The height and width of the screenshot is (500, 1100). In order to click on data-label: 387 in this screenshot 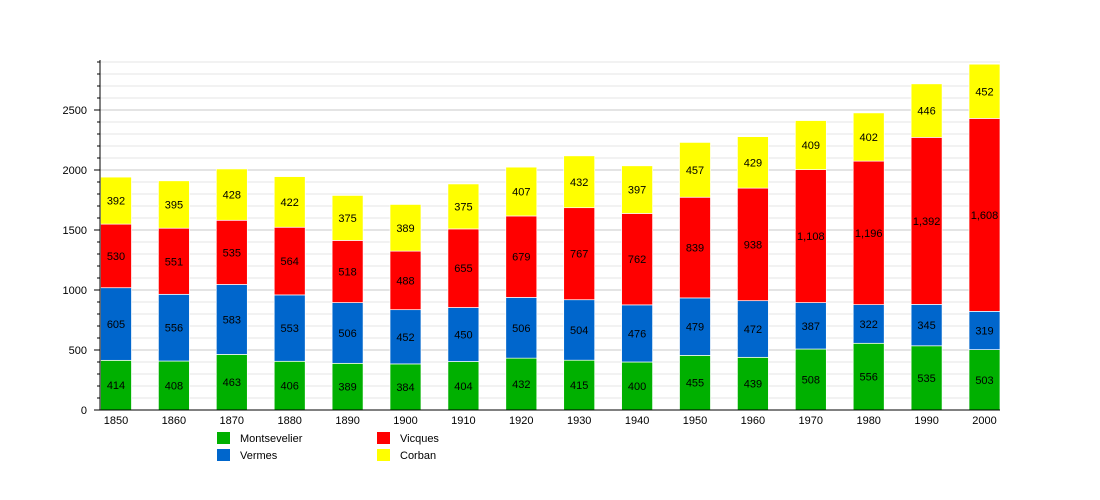, I will do `click(811, 327)`.